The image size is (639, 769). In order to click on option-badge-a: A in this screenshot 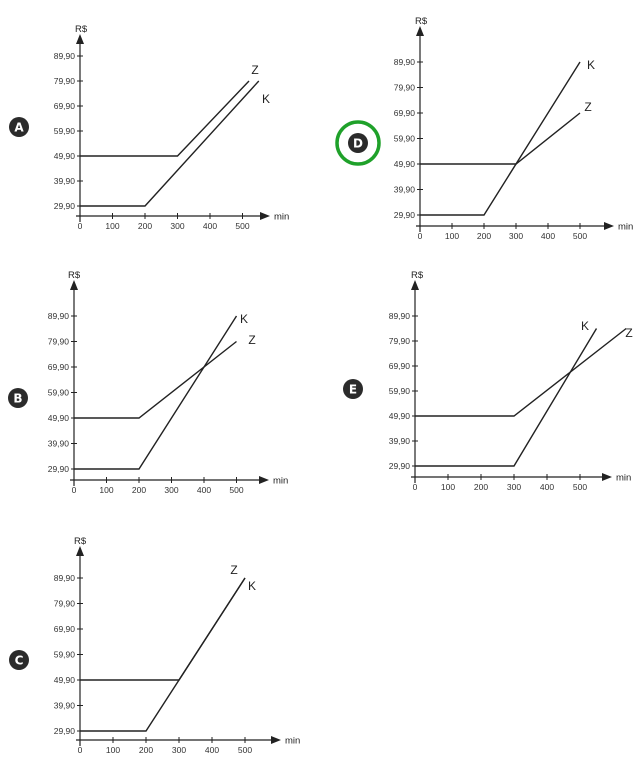, I will do `click(19, 127)`.